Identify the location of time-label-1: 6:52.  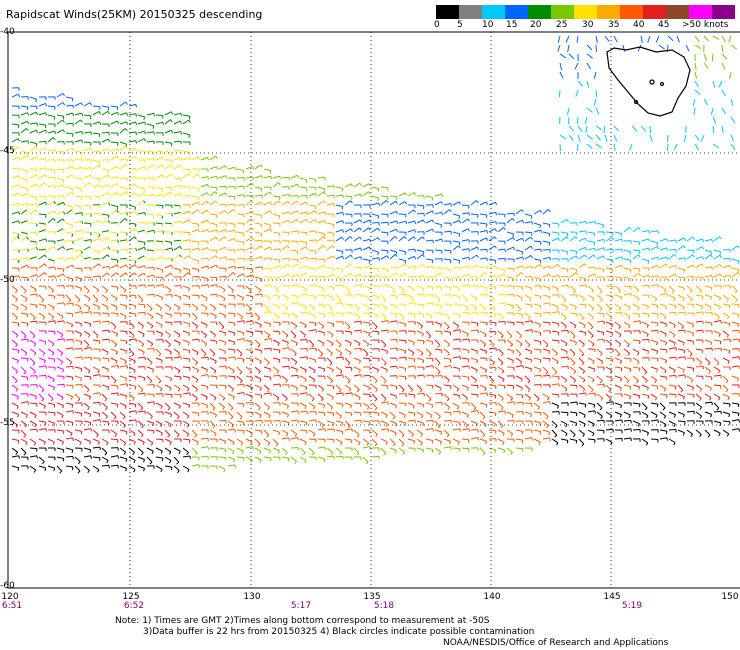
(134, 606).